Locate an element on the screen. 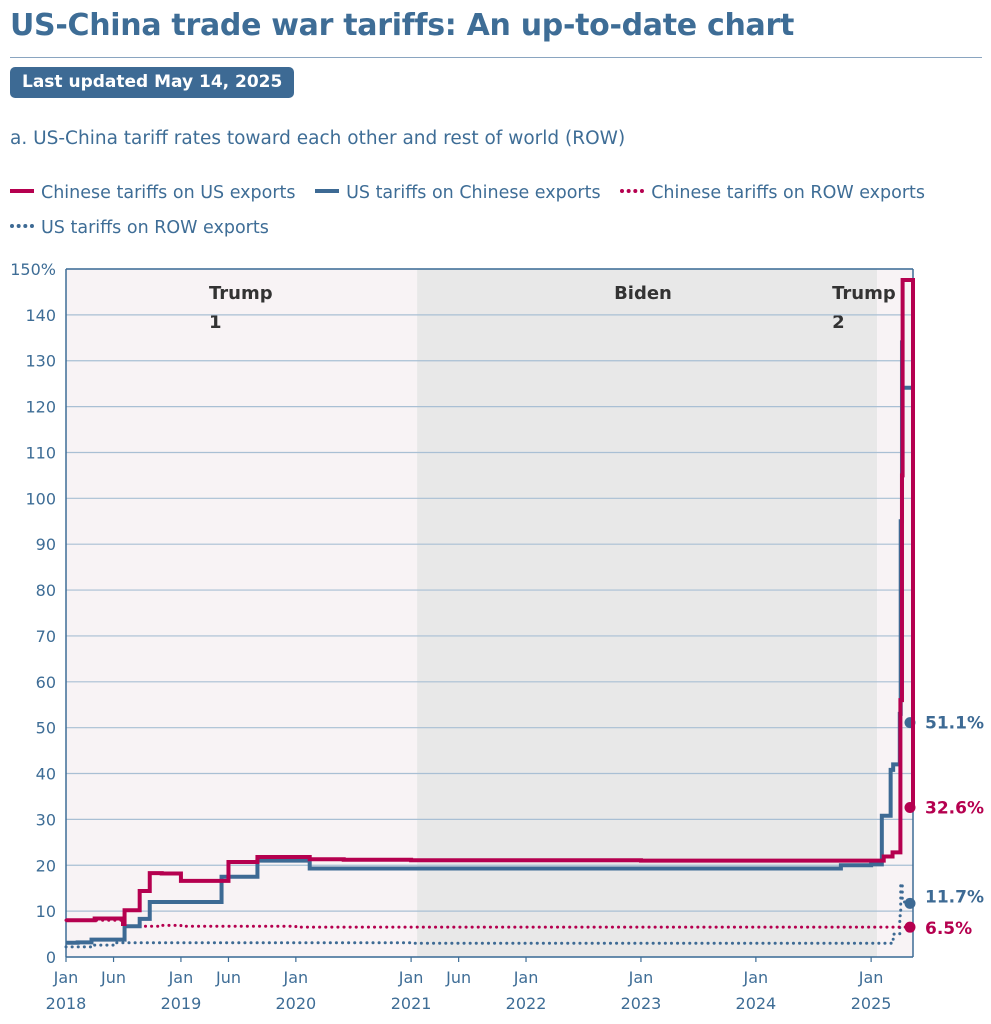 This screenshot has height=1024, width=991. series-end-label: 6.5% is located at coordinates (948, 929).